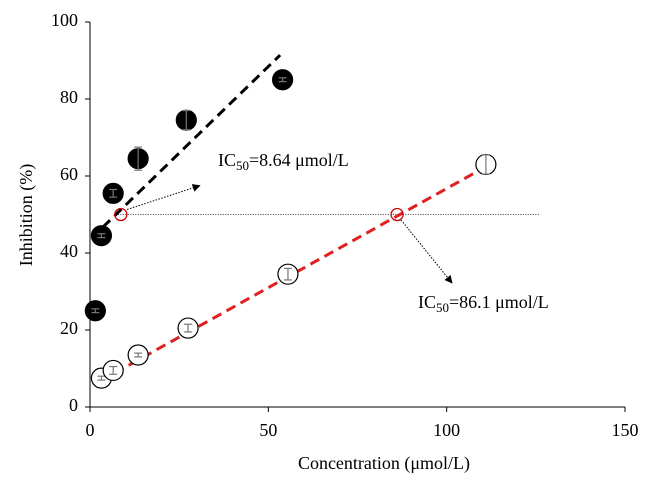 This screenshot has width=656, height=486. I want to click on x-tick-label: 150, so click(625, 430).